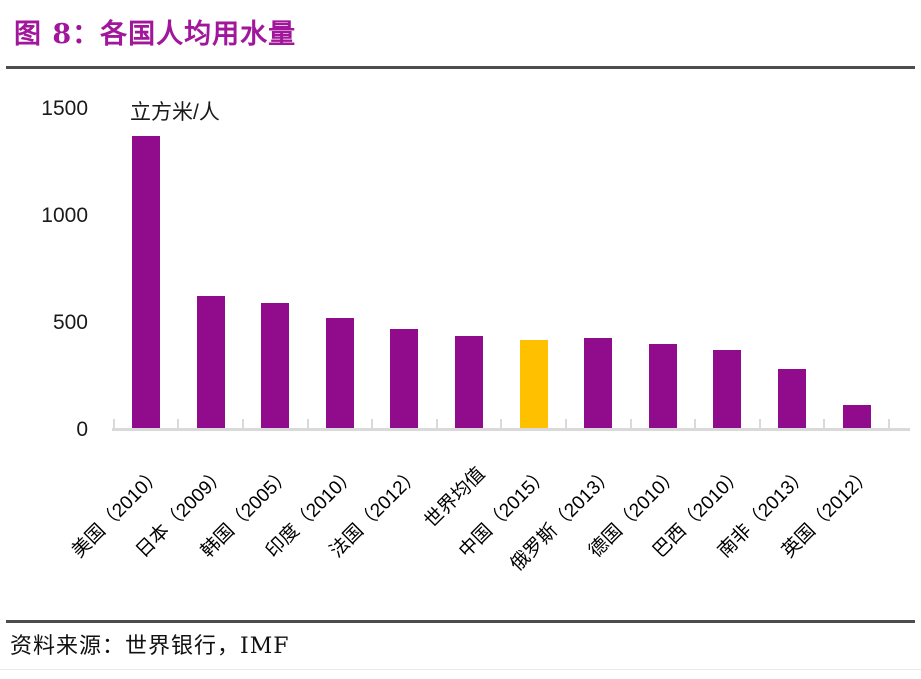 Image resolution: width=921 pixels, height=679 pixels. What do you see at coordinates (511, 429) in the screenshot?
I see `x-axis-line` at bounding box center [511, 429].